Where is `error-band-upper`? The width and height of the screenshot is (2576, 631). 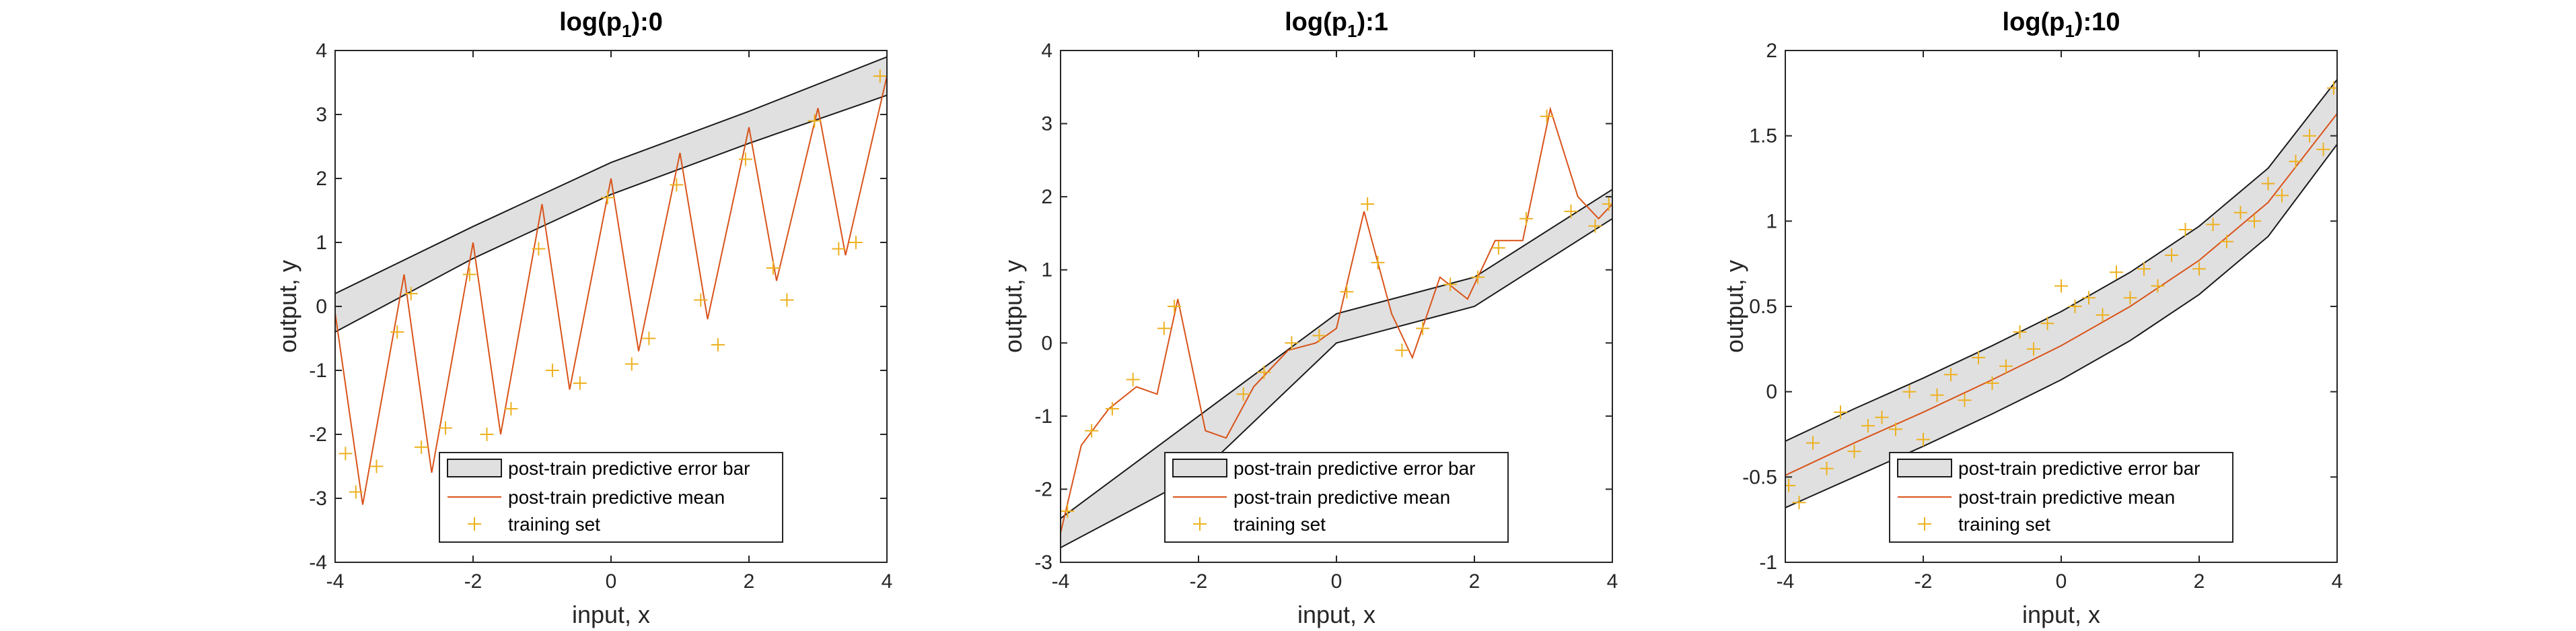
error-band-upper is located at coordinates (611, 175).